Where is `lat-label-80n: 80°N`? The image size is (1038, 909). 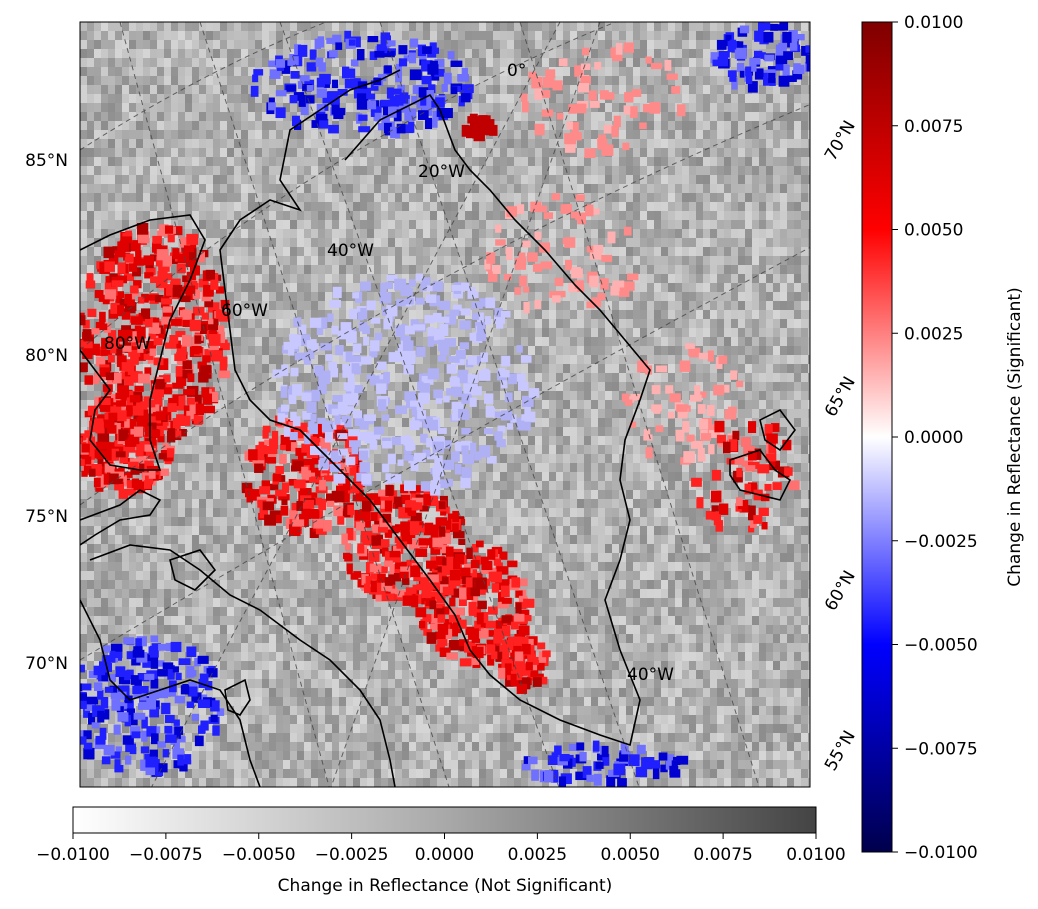 lat-label-80n: 80°N is located at coordinates (46, 356).